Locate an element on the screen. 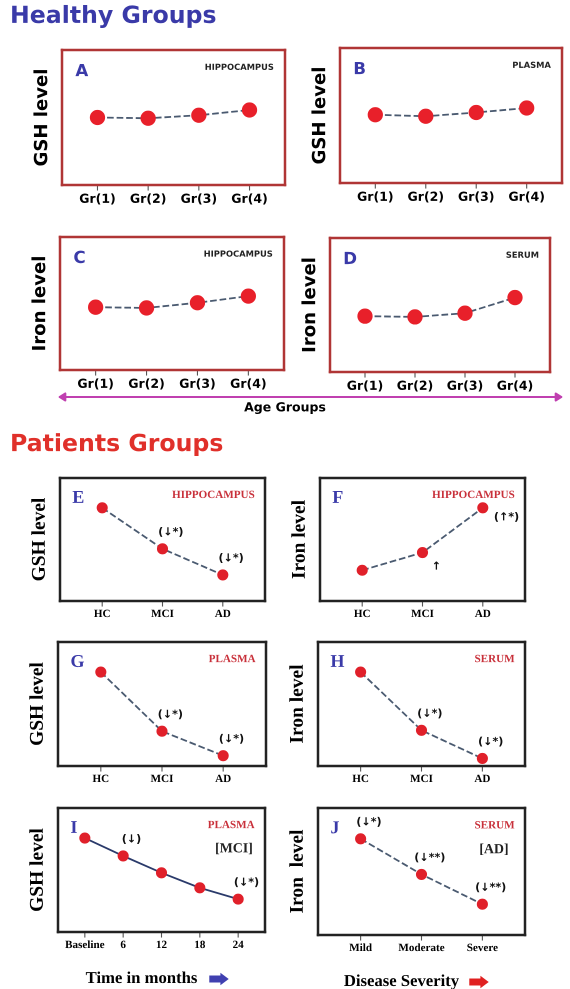 The height and width of the screenshot is (989, 570). annotation: ↑ is located at coordinates (436, 566).